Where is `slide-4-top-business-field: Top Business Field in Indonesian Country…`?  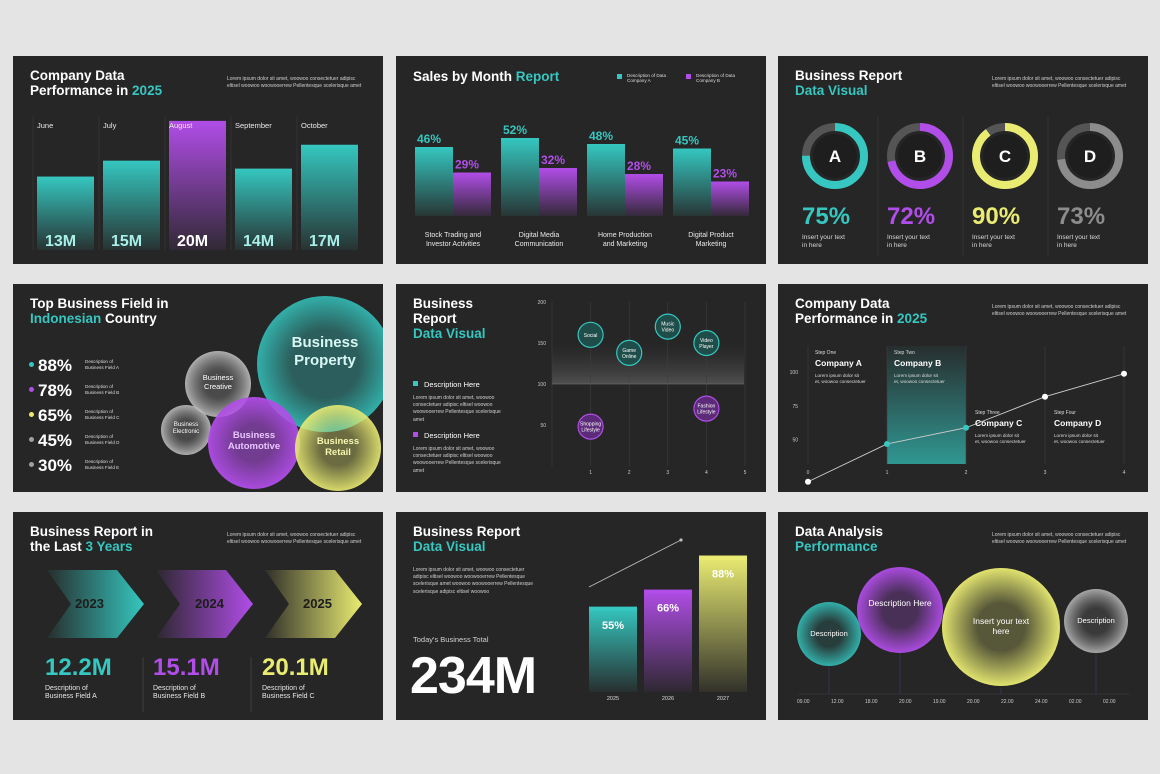
slide-4-top-business-field: Top Business Field in Indonesian Country… is located at coordinates (198, 388).